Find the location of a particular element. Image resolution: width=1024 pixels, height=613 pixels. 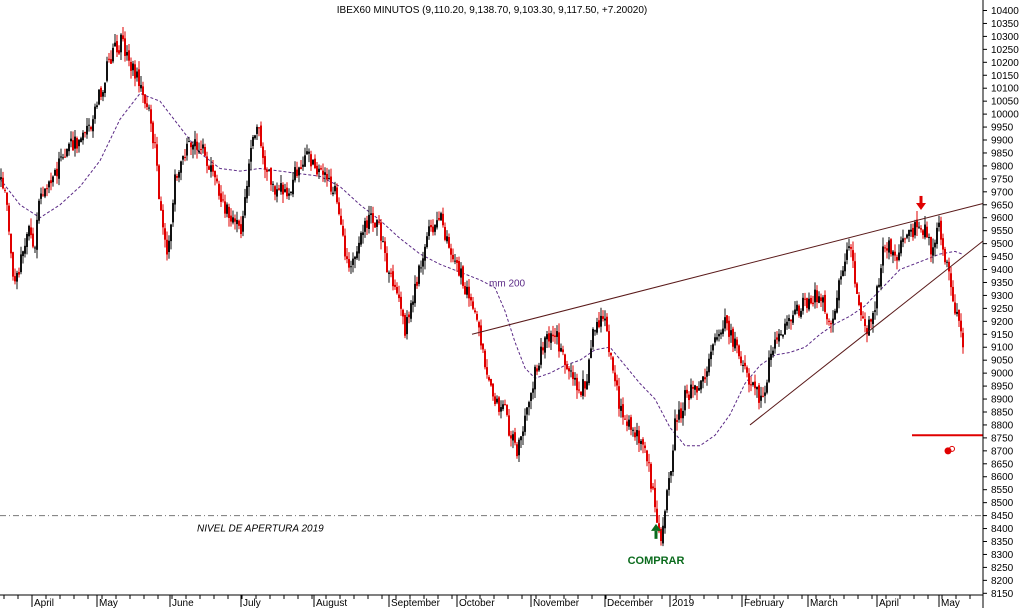

y-tick-label: 9550 is located at coordinates (1002, 231).